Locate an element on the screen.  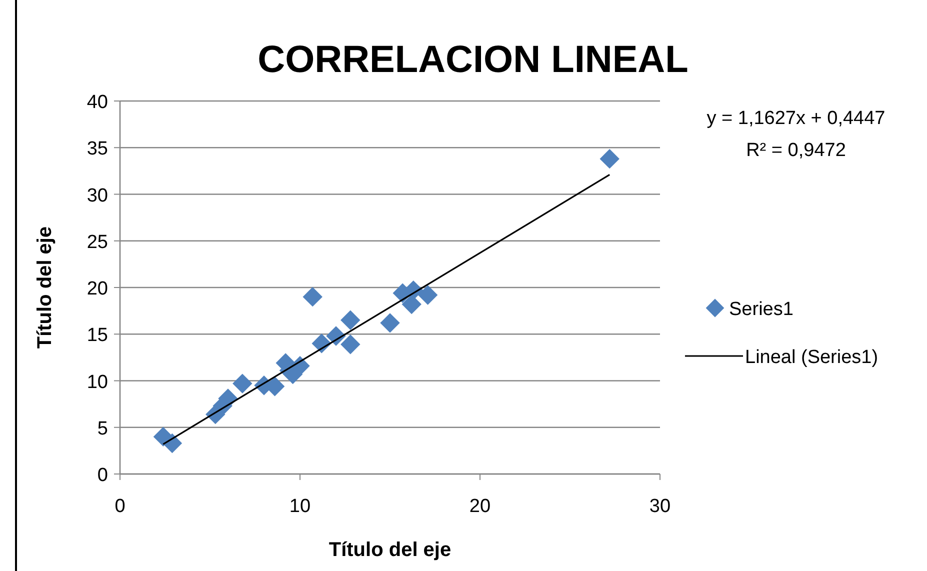
chart-title: CORRELACION LINEAL is located at coordinates (473, 60).